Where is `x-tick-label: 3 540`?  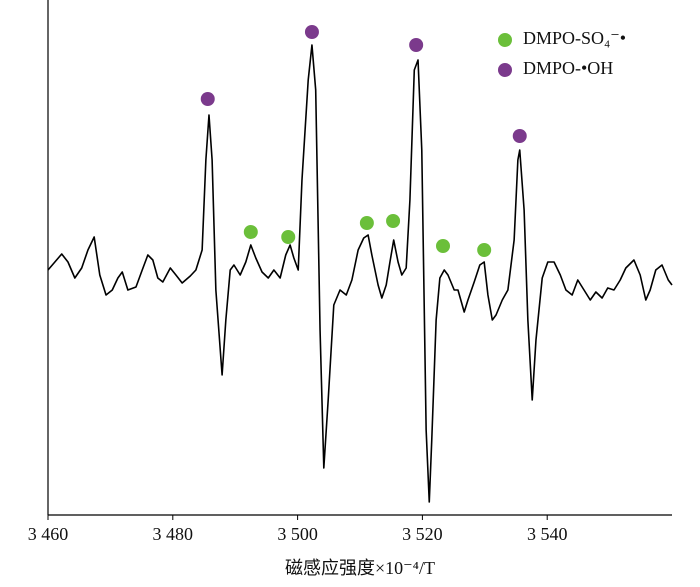 x-tick-label: 3 540 is located at coordinates (547, 534).